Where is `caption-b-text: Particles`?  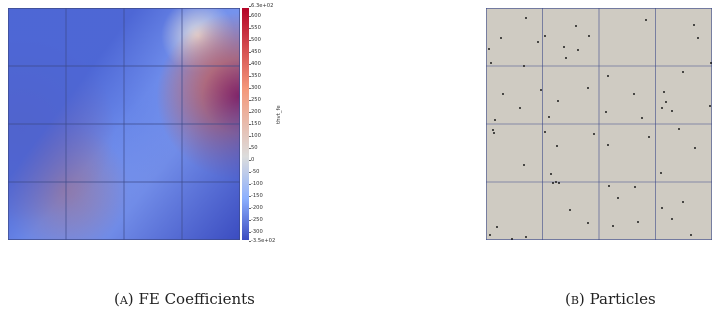 caption-b-text: Particles is located at coordinates (622, 299).